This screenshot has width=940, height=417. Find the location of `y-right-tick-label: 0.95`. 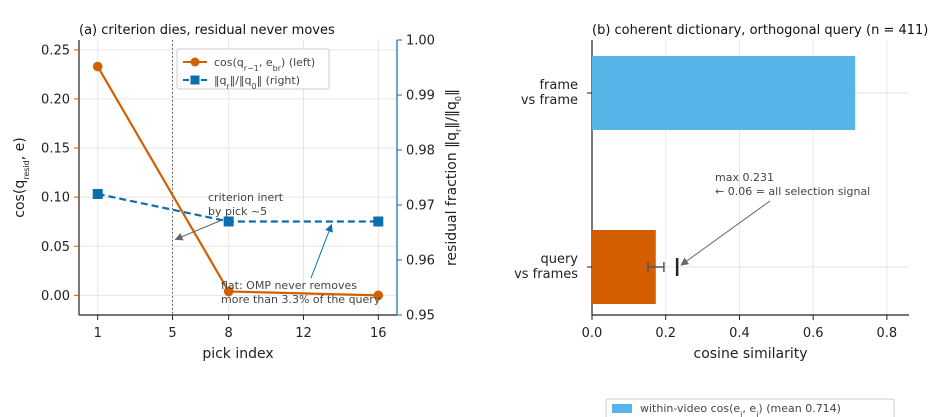

y-right-tick-label: 0.95 is located at coordinates (420, 316).